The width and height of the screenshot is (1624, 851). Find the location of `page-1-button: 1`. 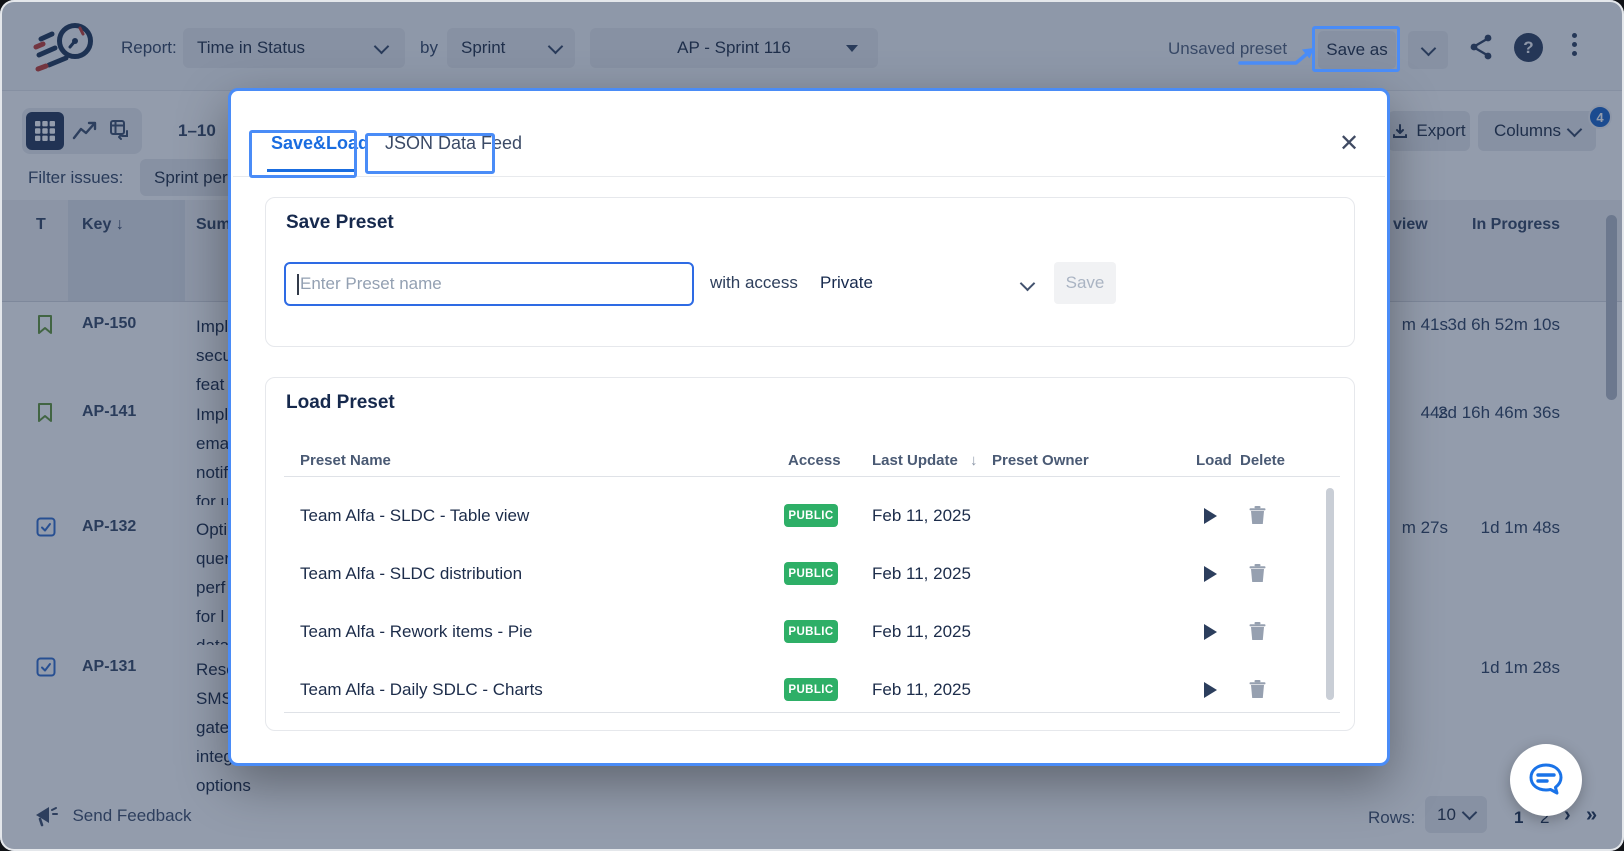

page-1-button: 1 is located at coordinates (1519, 817).